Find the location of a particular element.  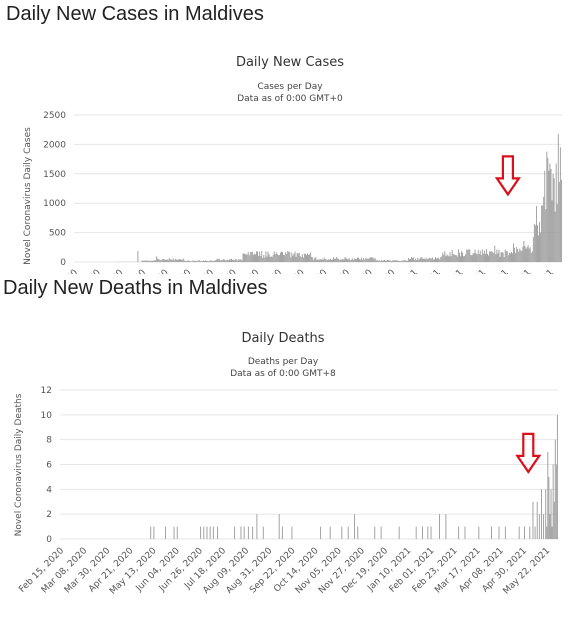

deaths-y-tick-label: 8 is located at coordinates (49, 441).